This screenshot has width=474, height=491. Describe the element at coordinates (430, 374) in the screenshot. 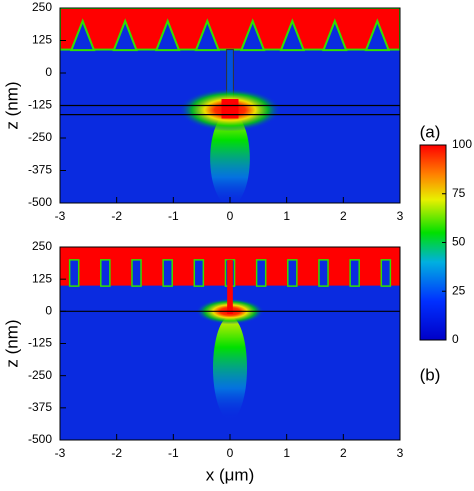

I see `panel-label: (b)` at that location.